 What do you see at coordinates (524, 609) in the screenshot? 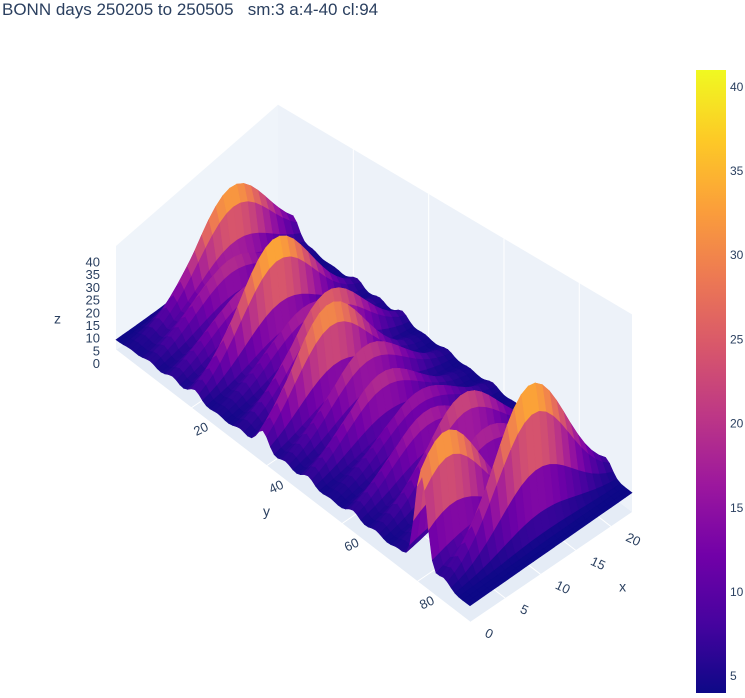
I see `x-tick-label: 5` at bounding box center [524, 609].